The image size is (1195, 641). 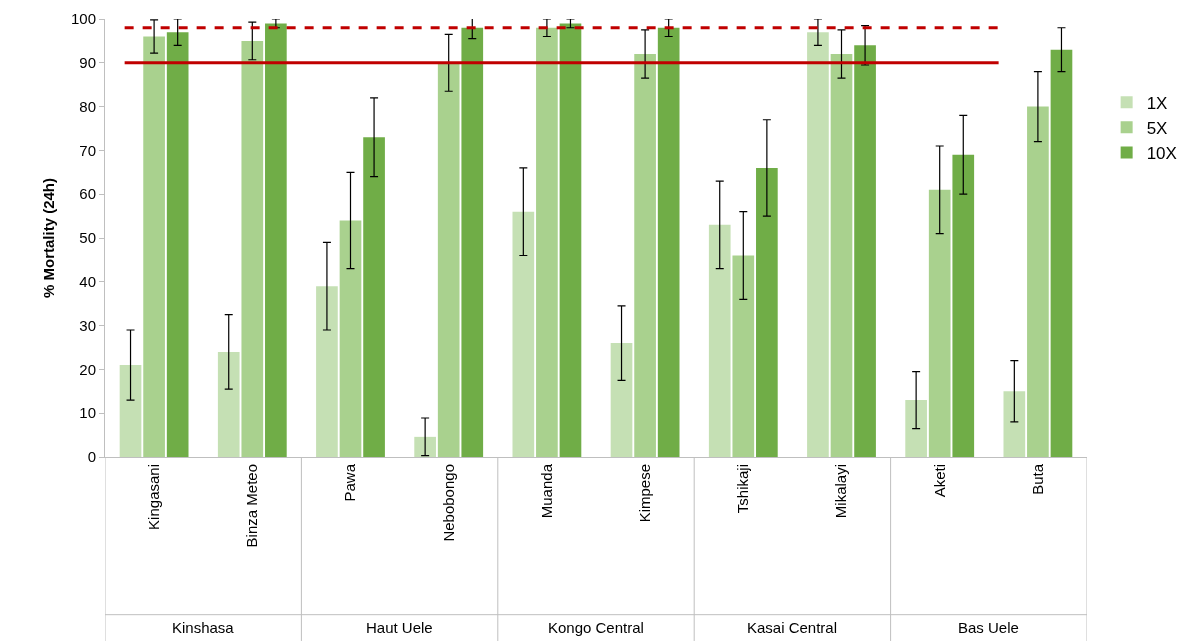 I want to click on y-tick-label: 70, so click(x=87, y=150).